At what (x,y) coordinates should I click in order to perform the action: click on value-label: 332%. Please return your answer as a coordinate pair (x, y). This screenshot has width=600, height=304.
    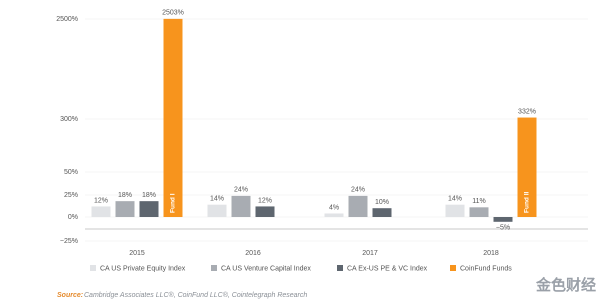
    Looking at the image, I should click on (527, 111).